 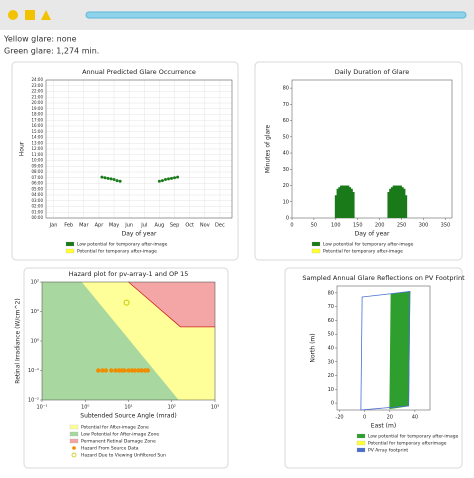 I want to click on y-tick-label: 07:00, so click(x=37, y=177).